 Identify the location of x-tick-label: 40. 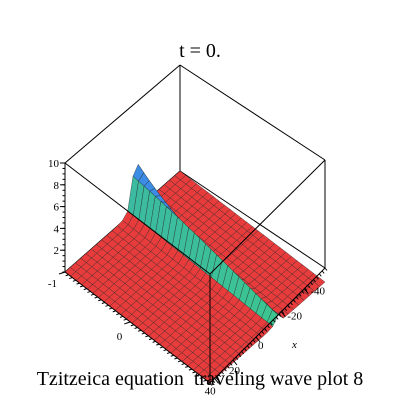
(211, 391).